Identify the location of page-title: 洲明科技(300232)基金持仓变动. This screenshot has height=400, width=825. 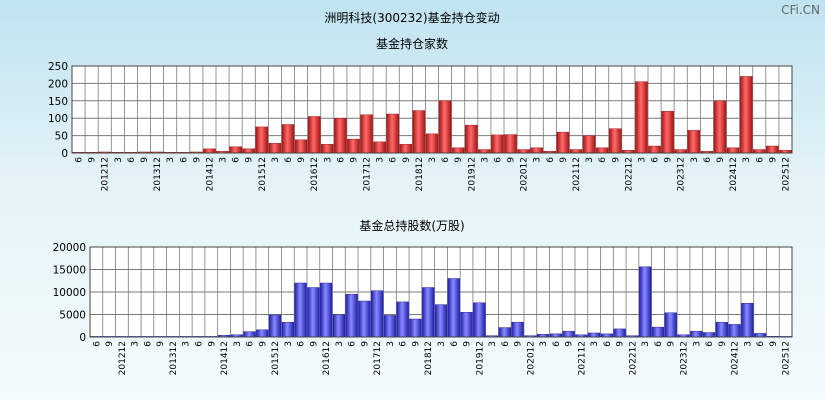
(411, 17).